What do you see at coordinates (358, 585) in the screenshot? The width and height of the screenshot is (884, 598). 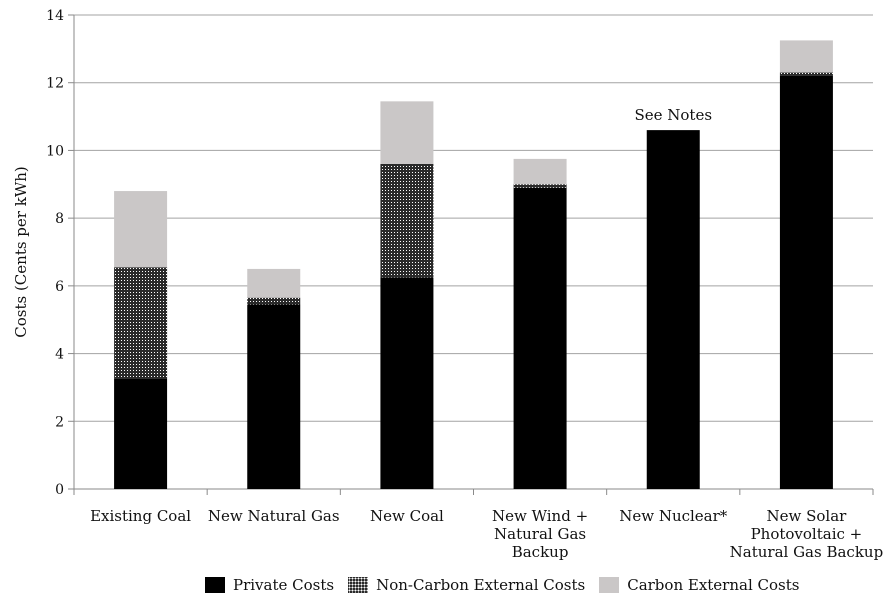 I see `legend-swatch-noncarbon` at bounding box center [358, 585].